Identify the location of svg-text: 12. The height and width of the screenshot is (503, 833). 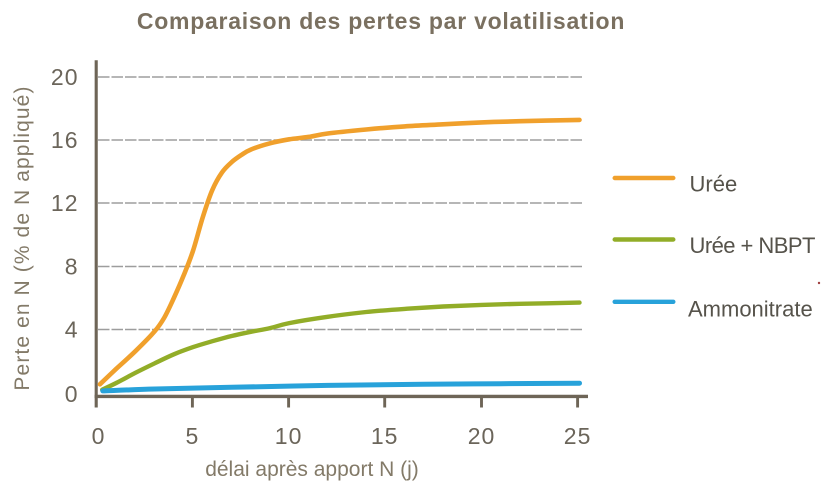
(65, 203).